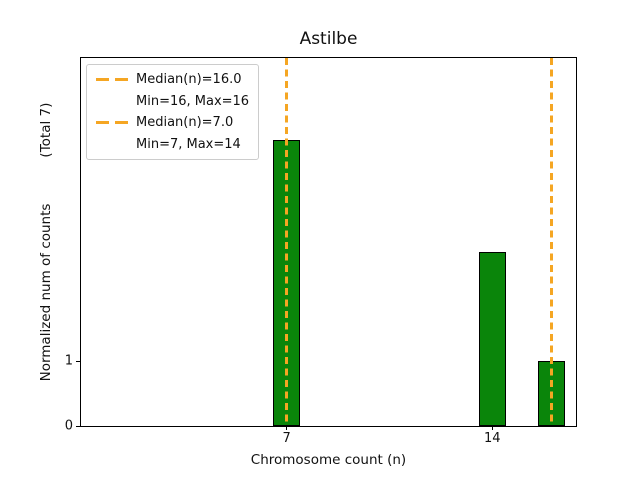 The image size is (640, 480). Describe the element at coordinates (68, 426) in the screenshot. I see `y-tick-label-0: 0` at that location.